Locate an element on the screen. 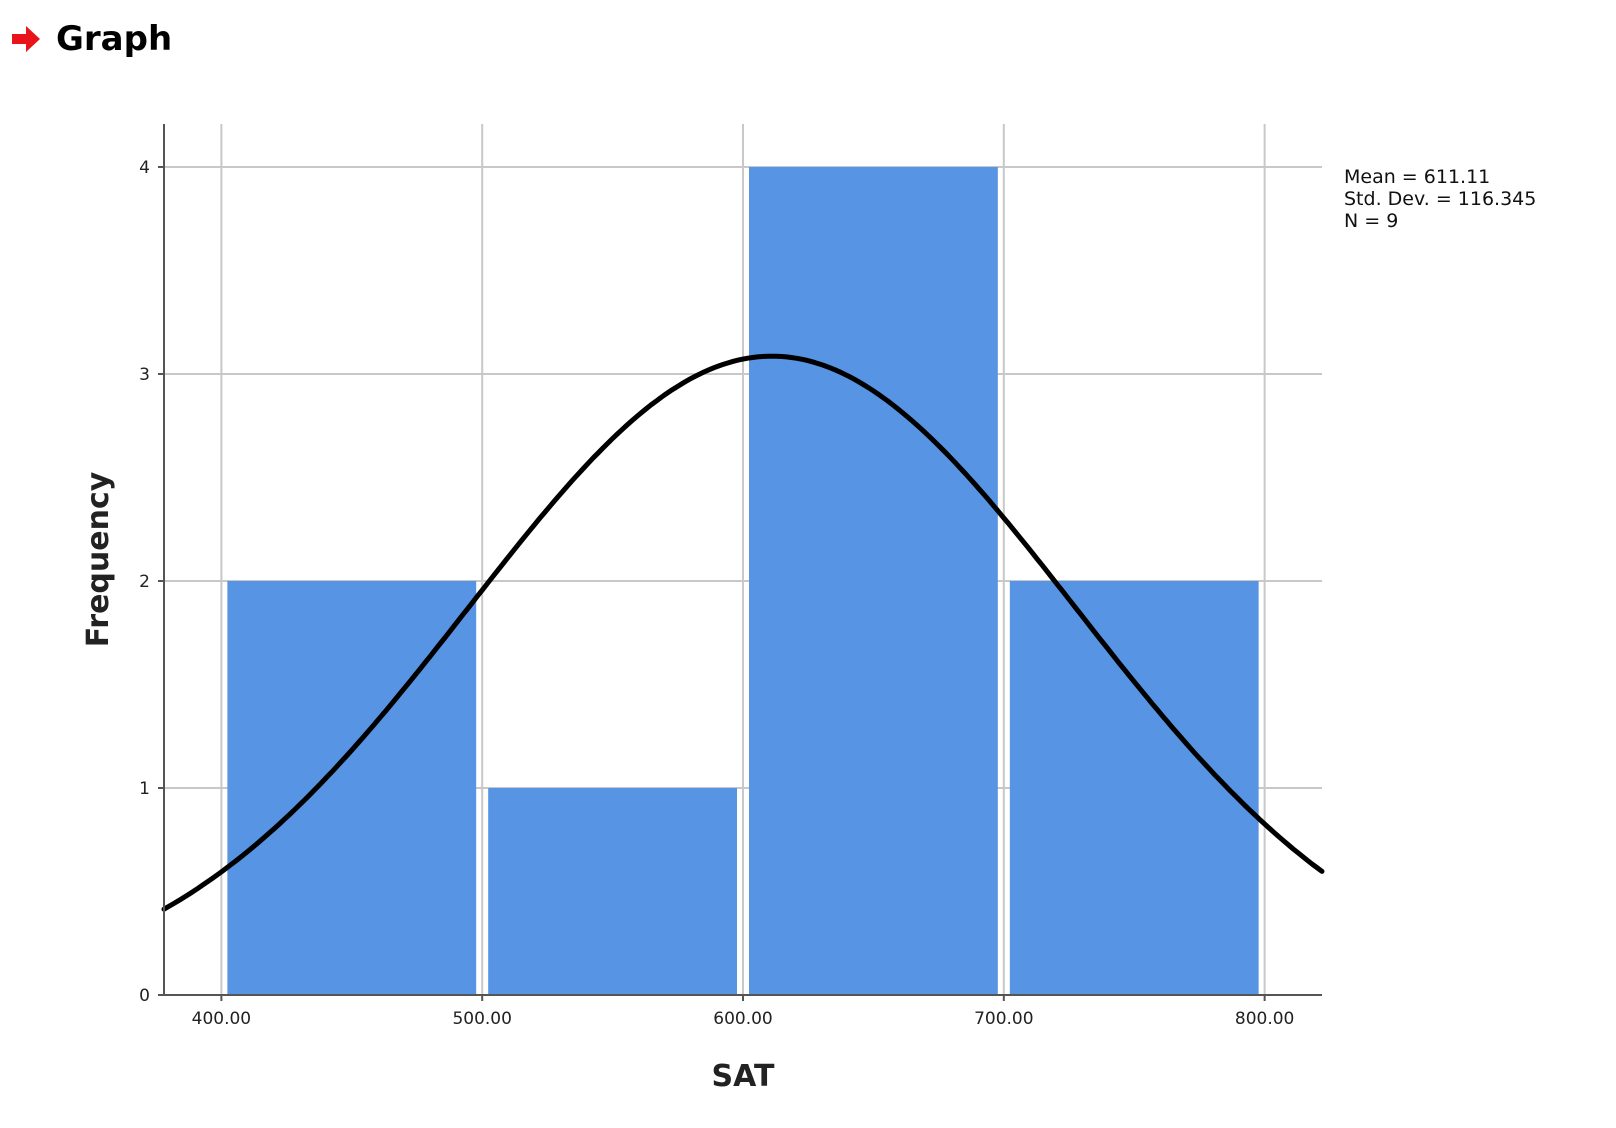  x-tick-label: 700.00 is located at coordinates (1003, 1019).